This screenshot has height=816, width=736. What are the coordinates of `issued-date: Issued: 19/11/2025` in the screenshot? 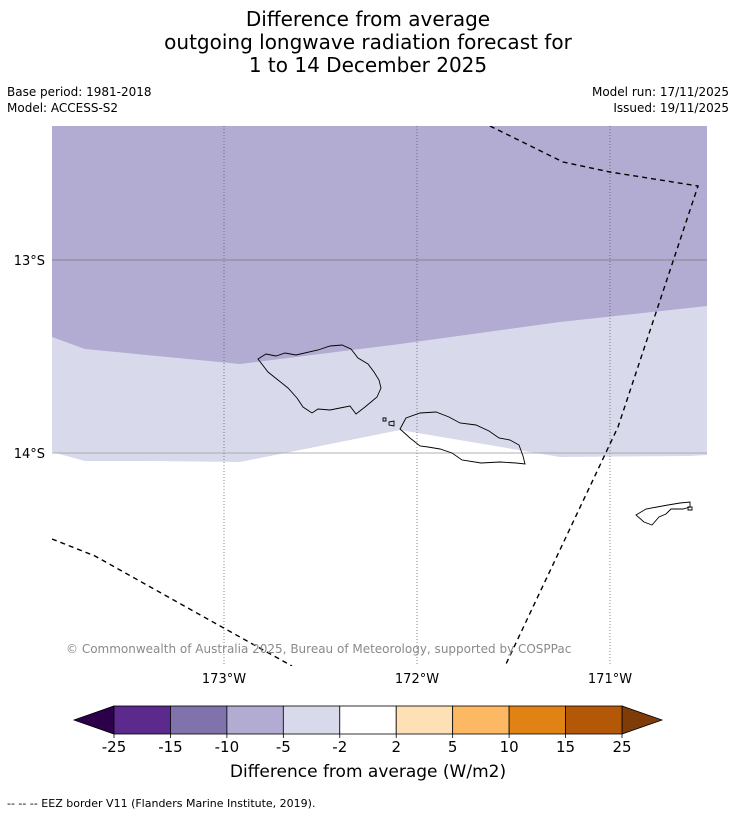 It's located at (671, 108).